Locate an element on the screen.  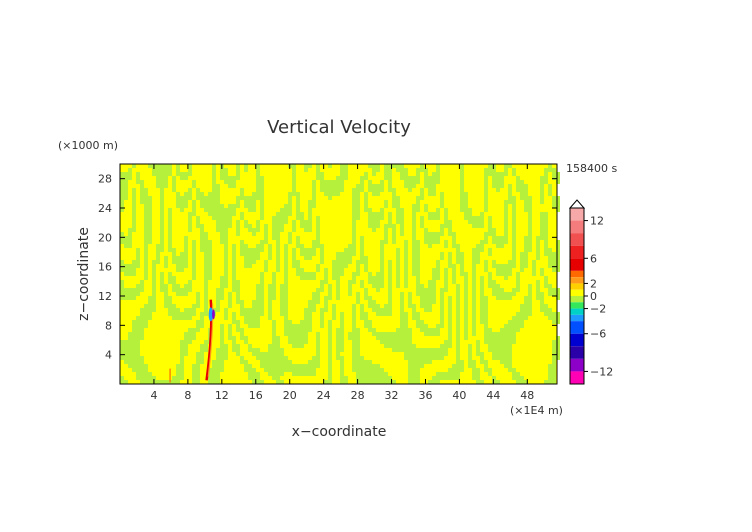
chart-title: Vertical Velocity is located at coordinates (339, 127).